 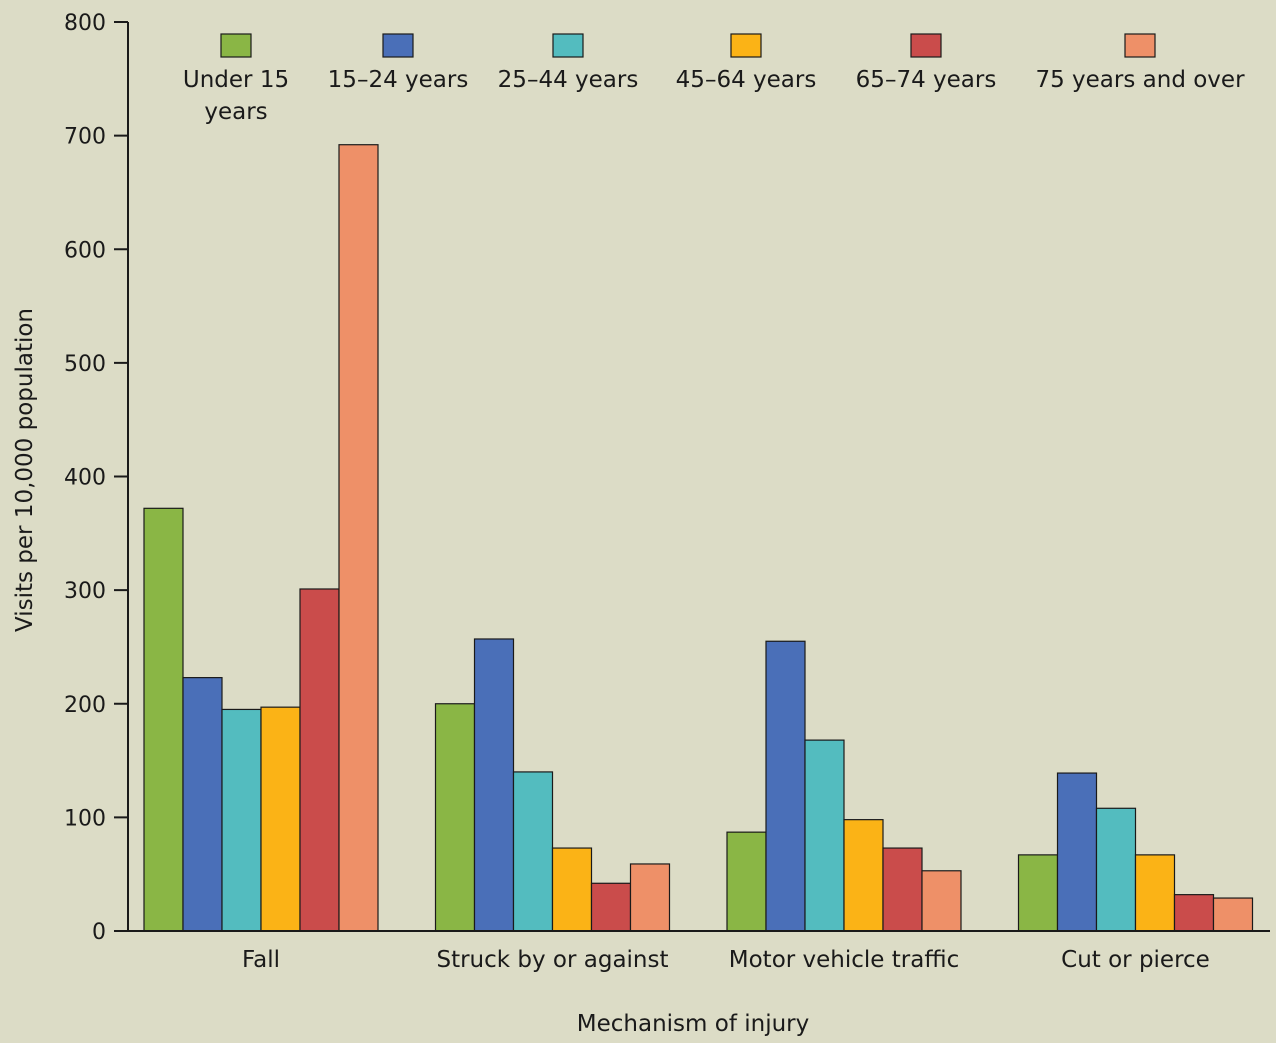 I want to click on legend-label: 15–24 years, so click(x=398, y=80).